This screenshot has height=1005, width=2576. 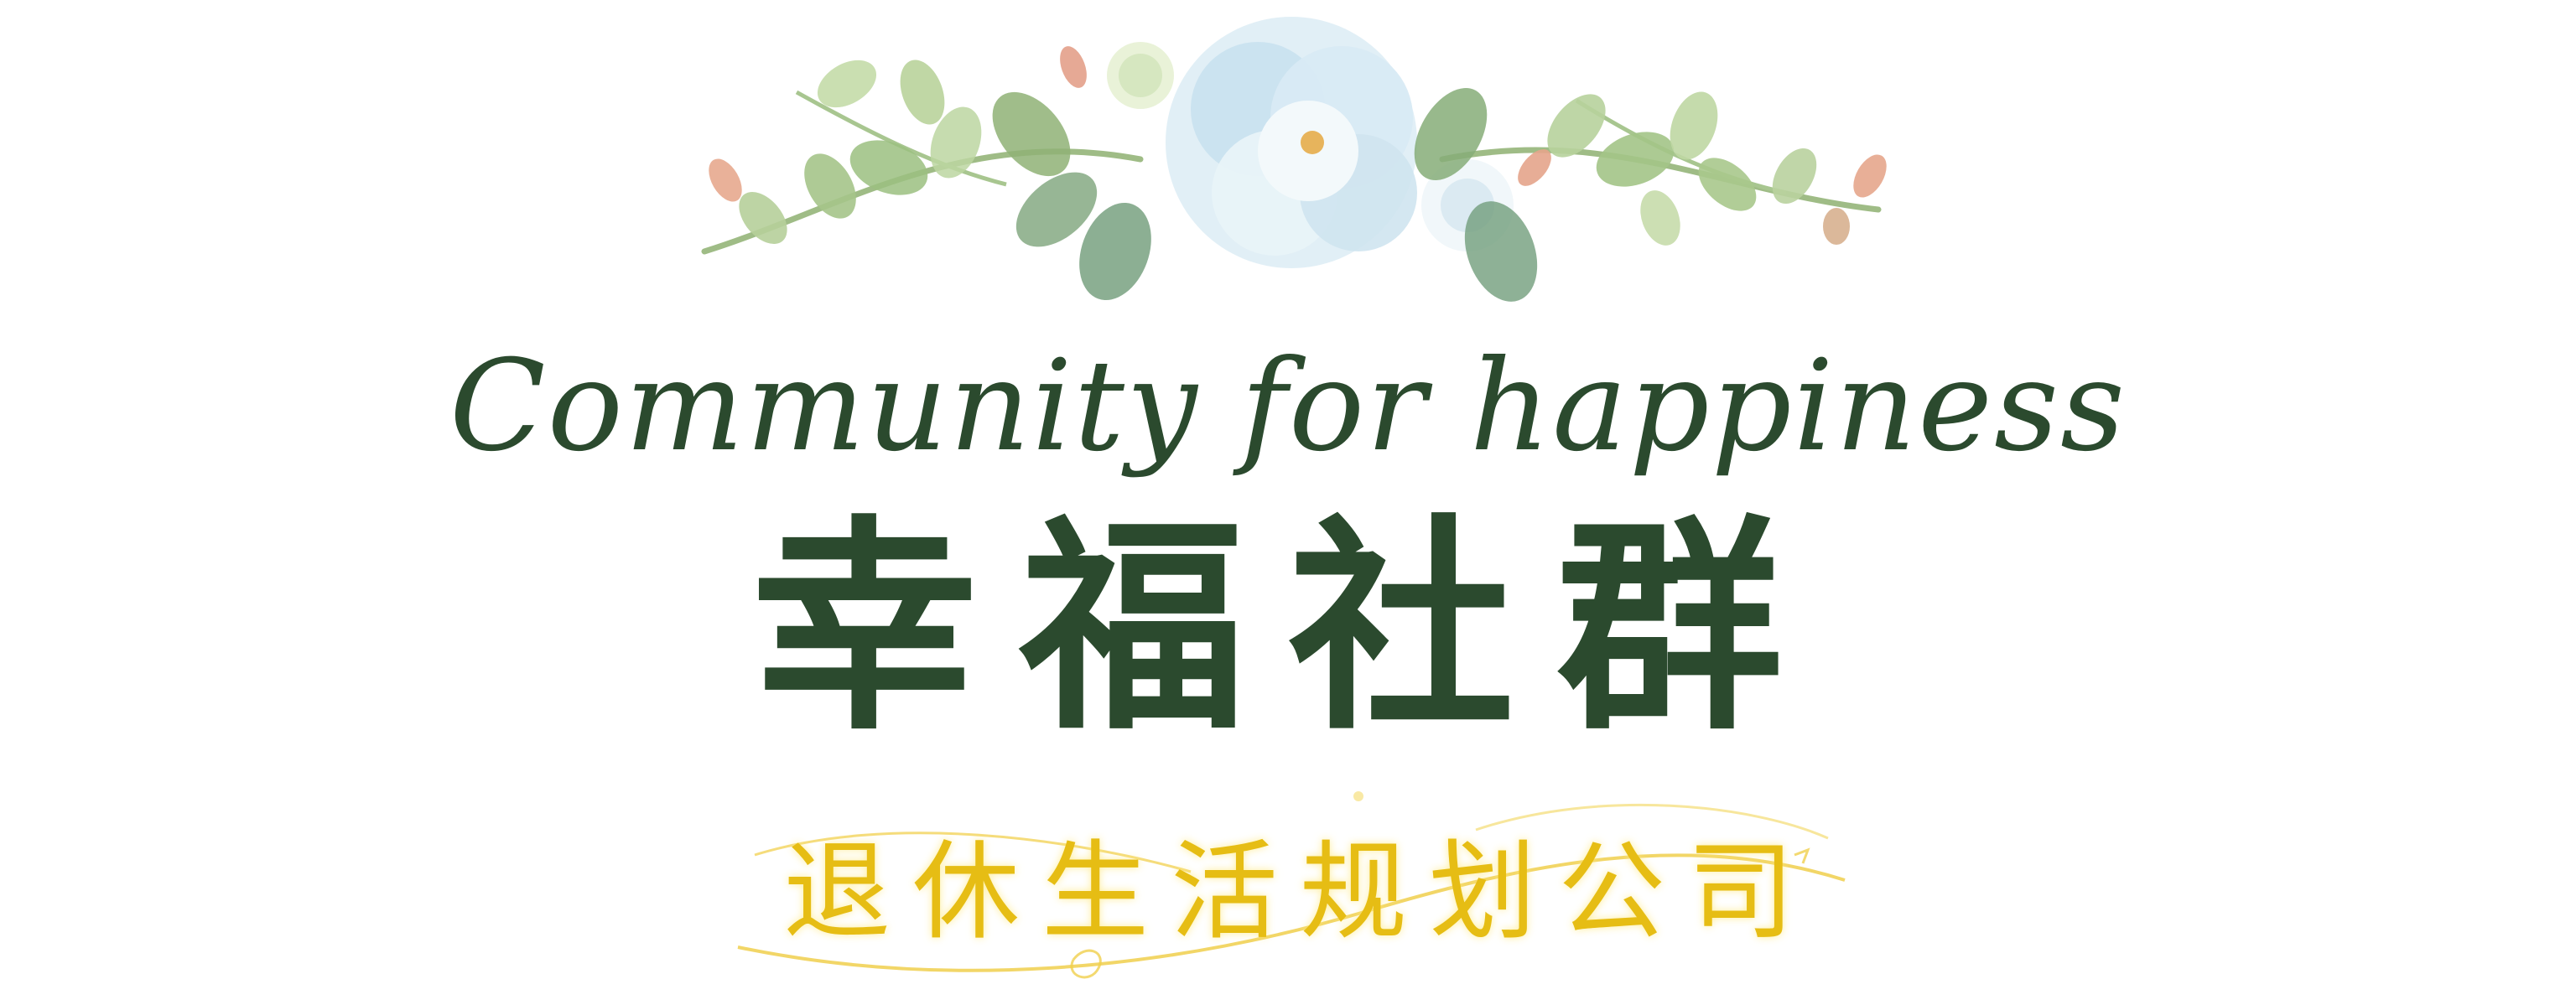 I want to click on subtitle-group: 退休生活规划公司, so click(x=1299, y=888).